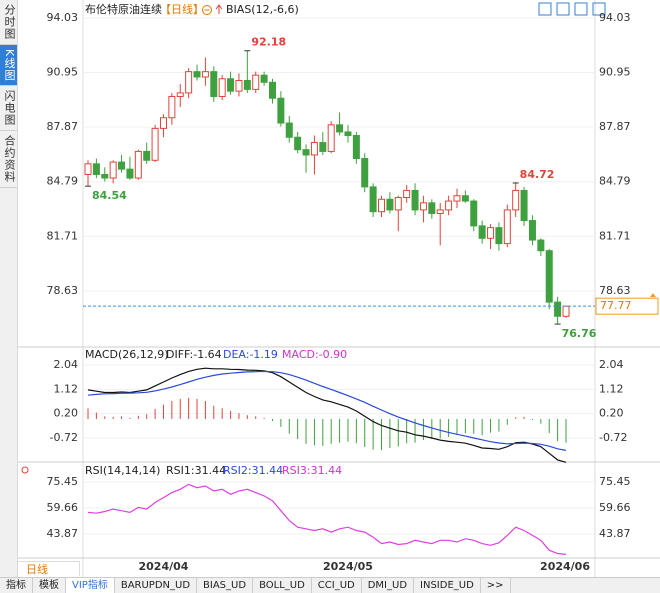 The height and width of the screenshot is (593, 660). What do you see at coordinates (207, 10) in the screenshot?
I see `toggle-icon` at bounding box center [207, 10].